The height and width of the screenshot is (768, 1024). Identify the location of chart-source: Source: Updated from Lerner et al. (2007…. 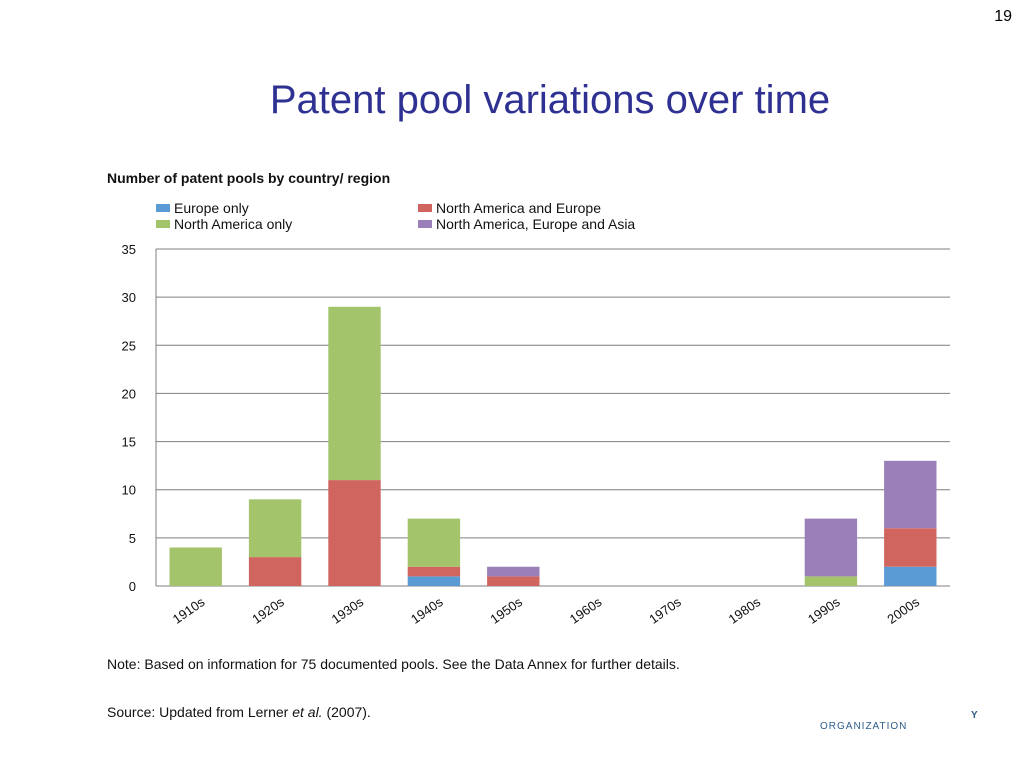
(239, 712).